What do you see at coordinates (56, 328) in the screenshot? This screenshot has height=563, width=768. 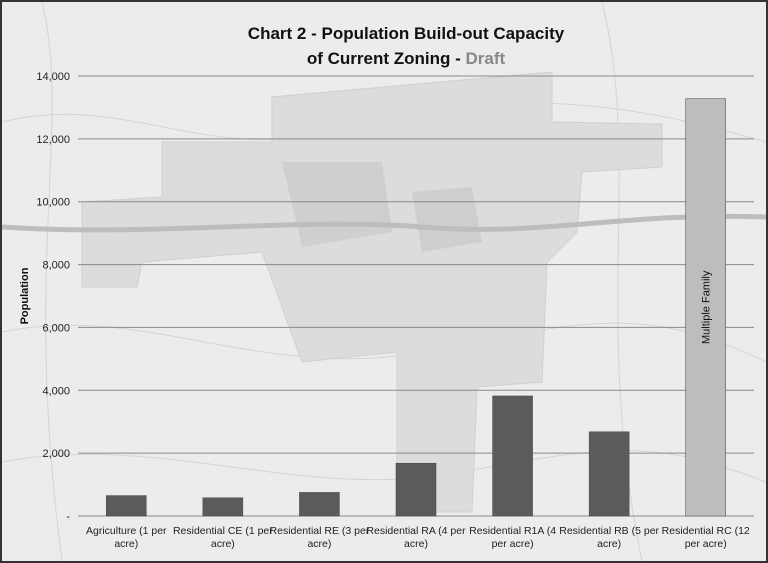 I see `y-tick-label: 6,000` at bounding box center [56, 328].